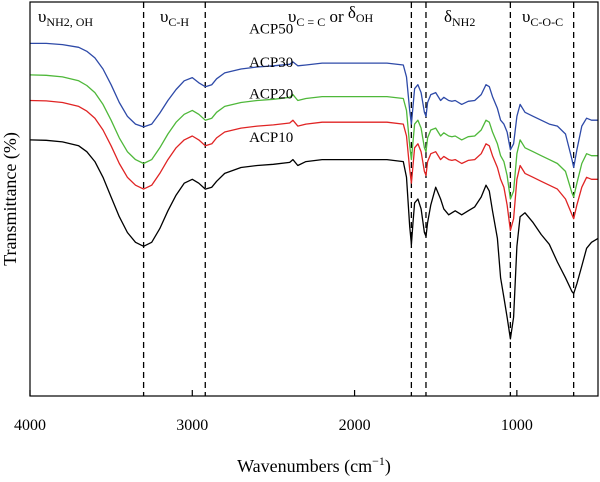 This screenshot has height=482, width=600. Describe the element at coordinates (355, 425) in the screenshot. I see `x-tick-label-2000: 2000` at that location.